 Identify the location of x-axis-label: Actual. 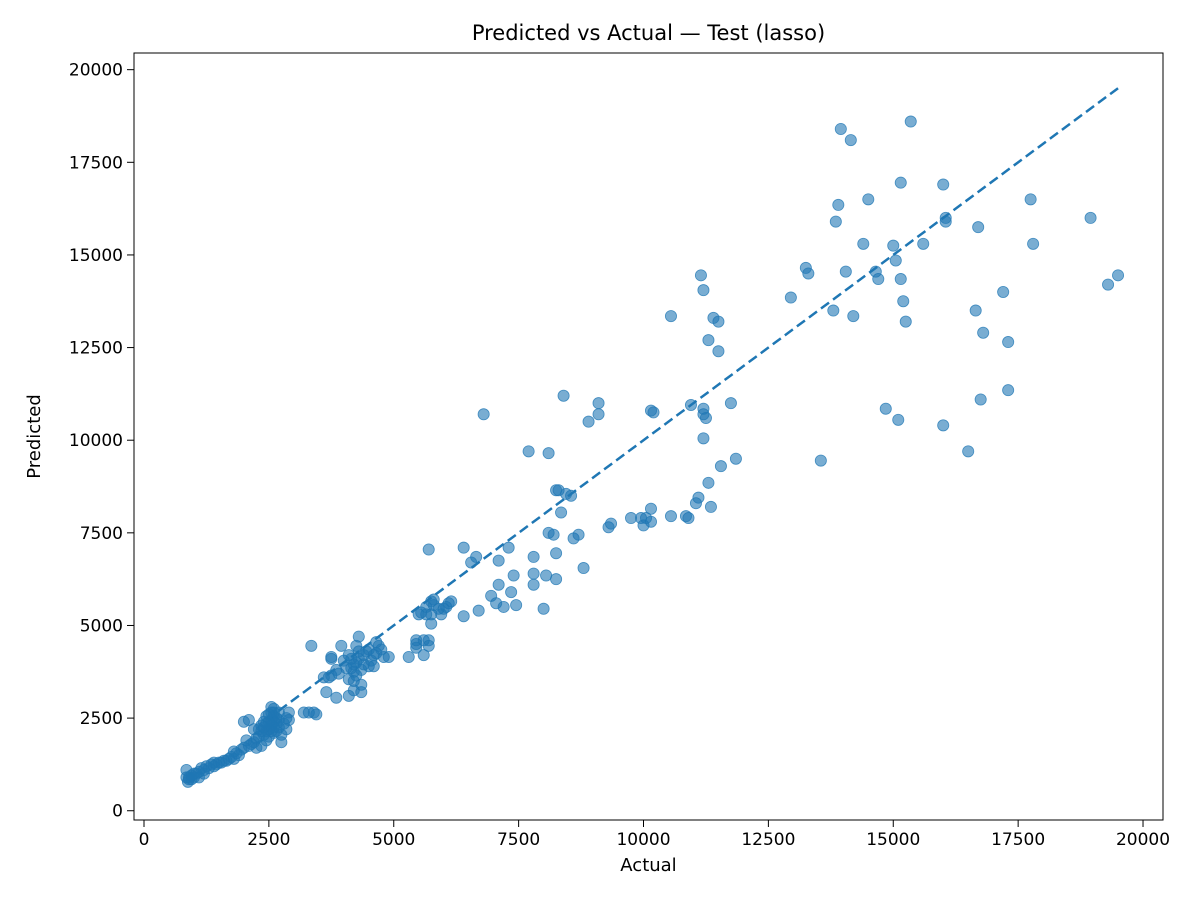
(648, 865).